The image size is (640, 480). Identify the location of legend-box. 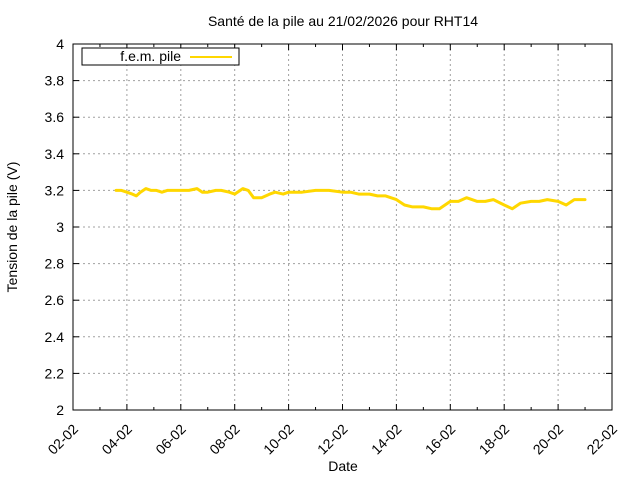
(160, 56).